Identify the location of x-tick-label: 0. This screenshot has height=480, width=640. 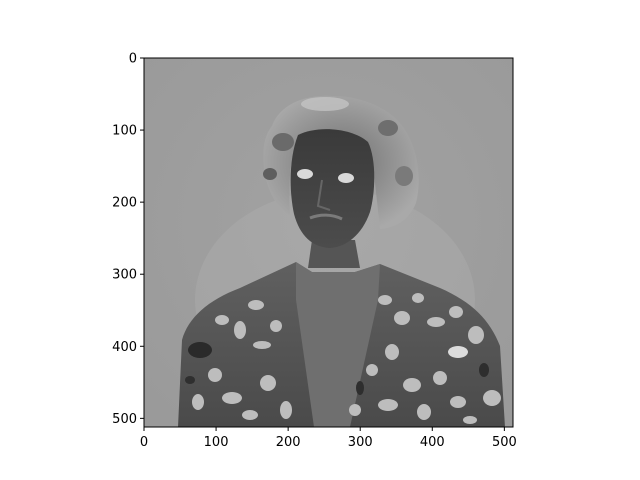
(144, 442).